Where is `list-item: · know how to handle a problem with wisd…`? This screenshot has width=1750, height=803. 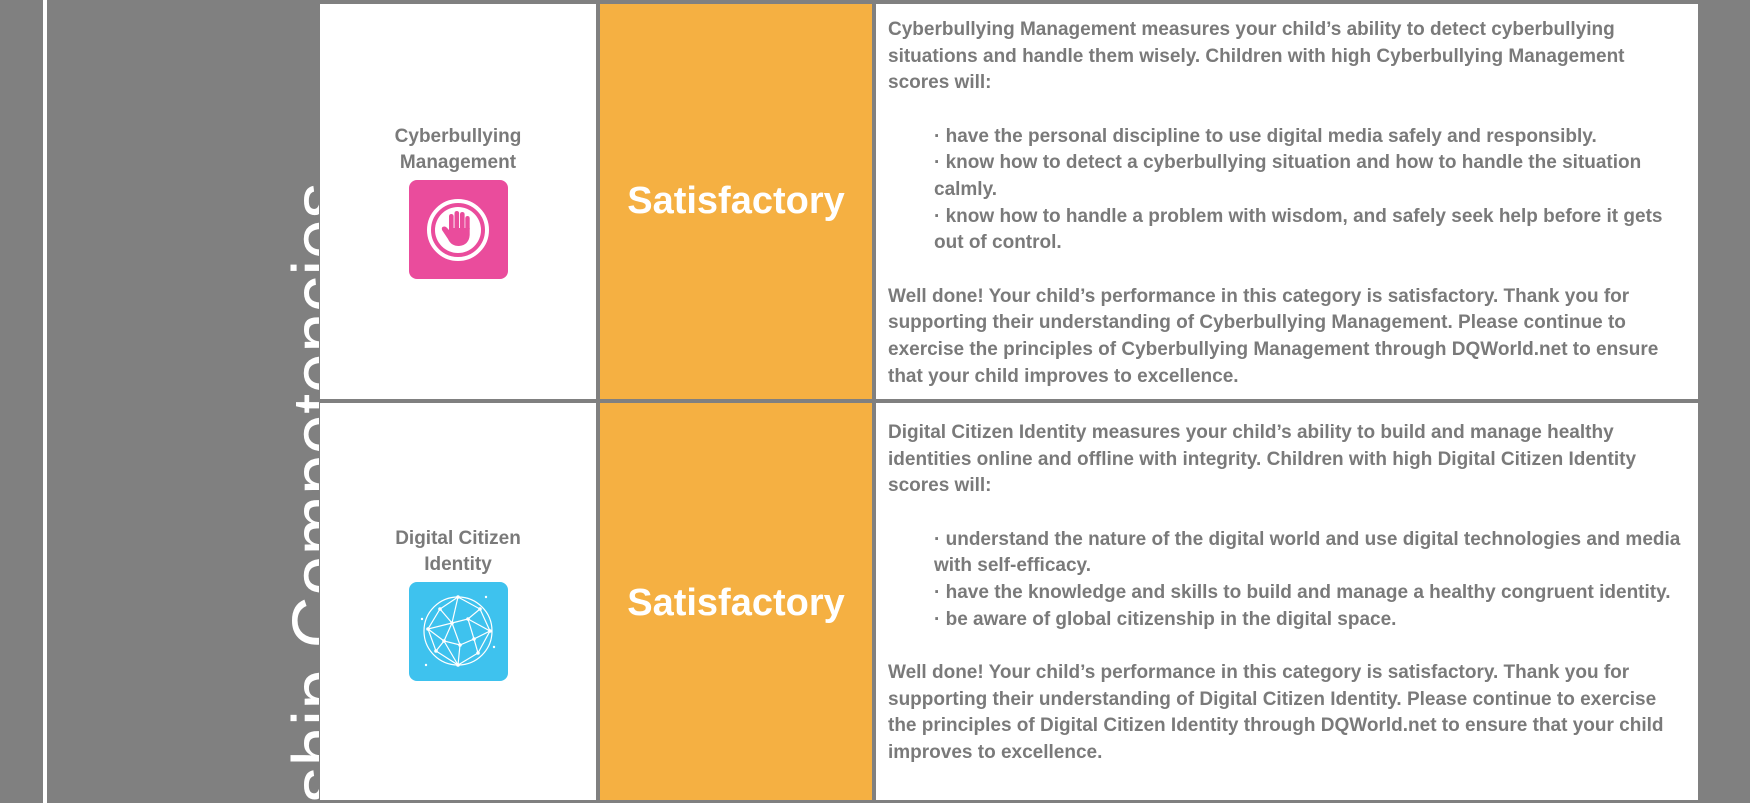
list-item: · know how to handle a problem with wisd… is located at coordinates (1298, 229).